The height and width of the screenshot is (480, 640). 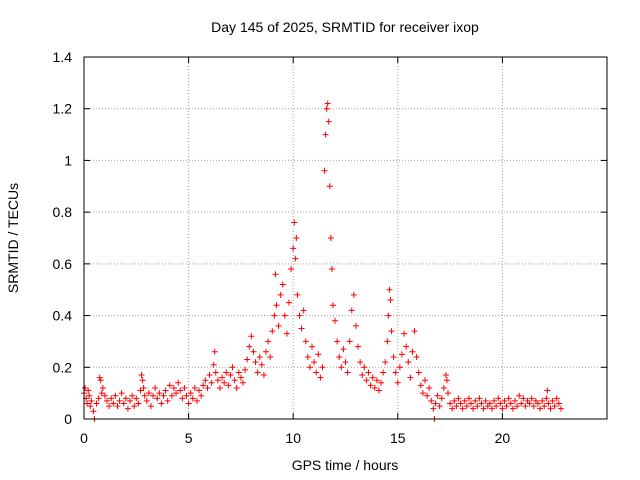 What do you see at coordinates (63, 316) in the screenshot?
I see `y-tick-label: 0.4` at bounding box center [63, 316].